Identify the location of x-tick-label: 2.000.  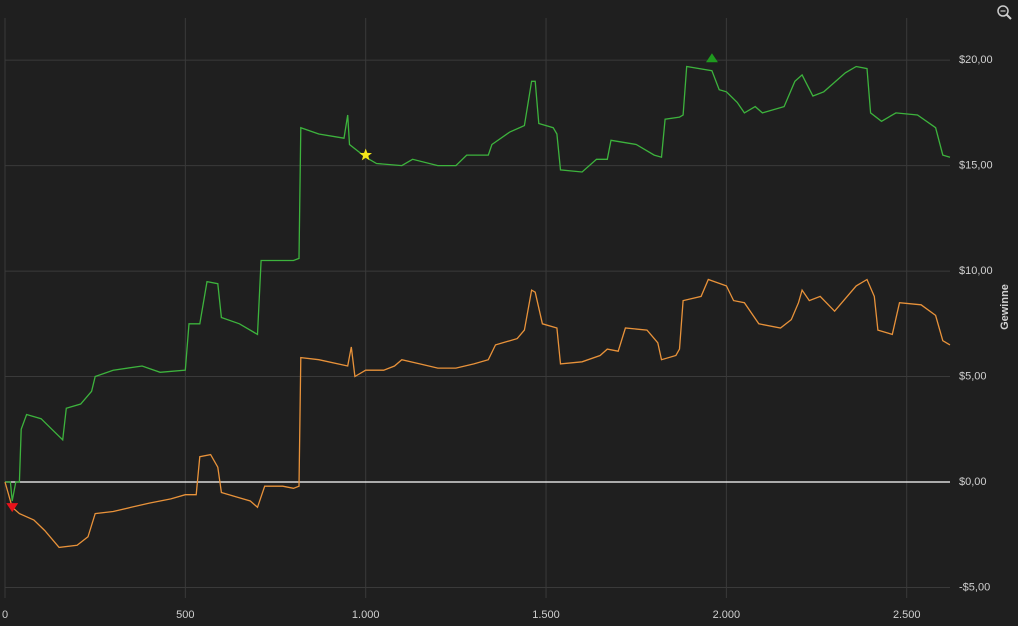
(727, 615).